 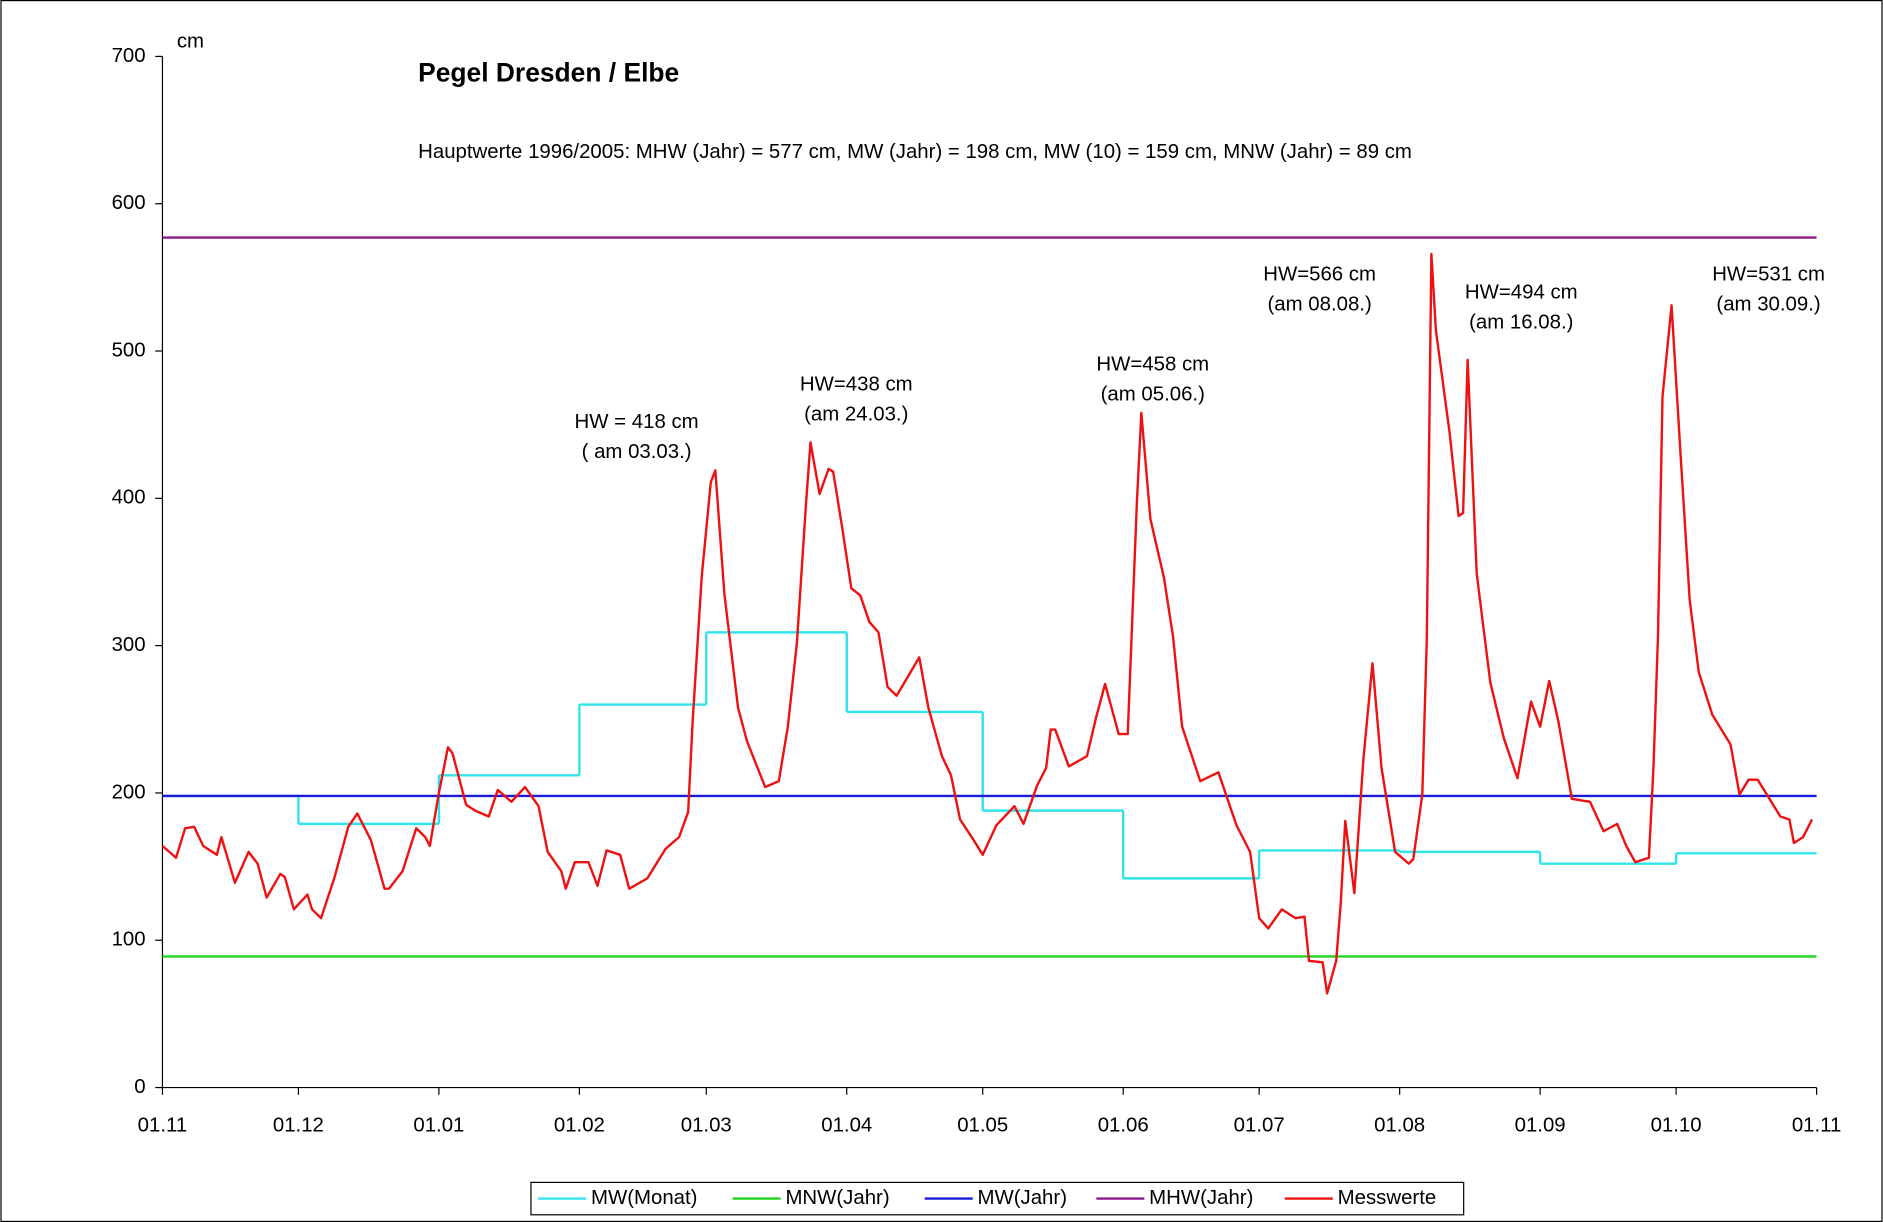 I want to click on x-tick-label: 01.01, so click(x=438, y=1125).